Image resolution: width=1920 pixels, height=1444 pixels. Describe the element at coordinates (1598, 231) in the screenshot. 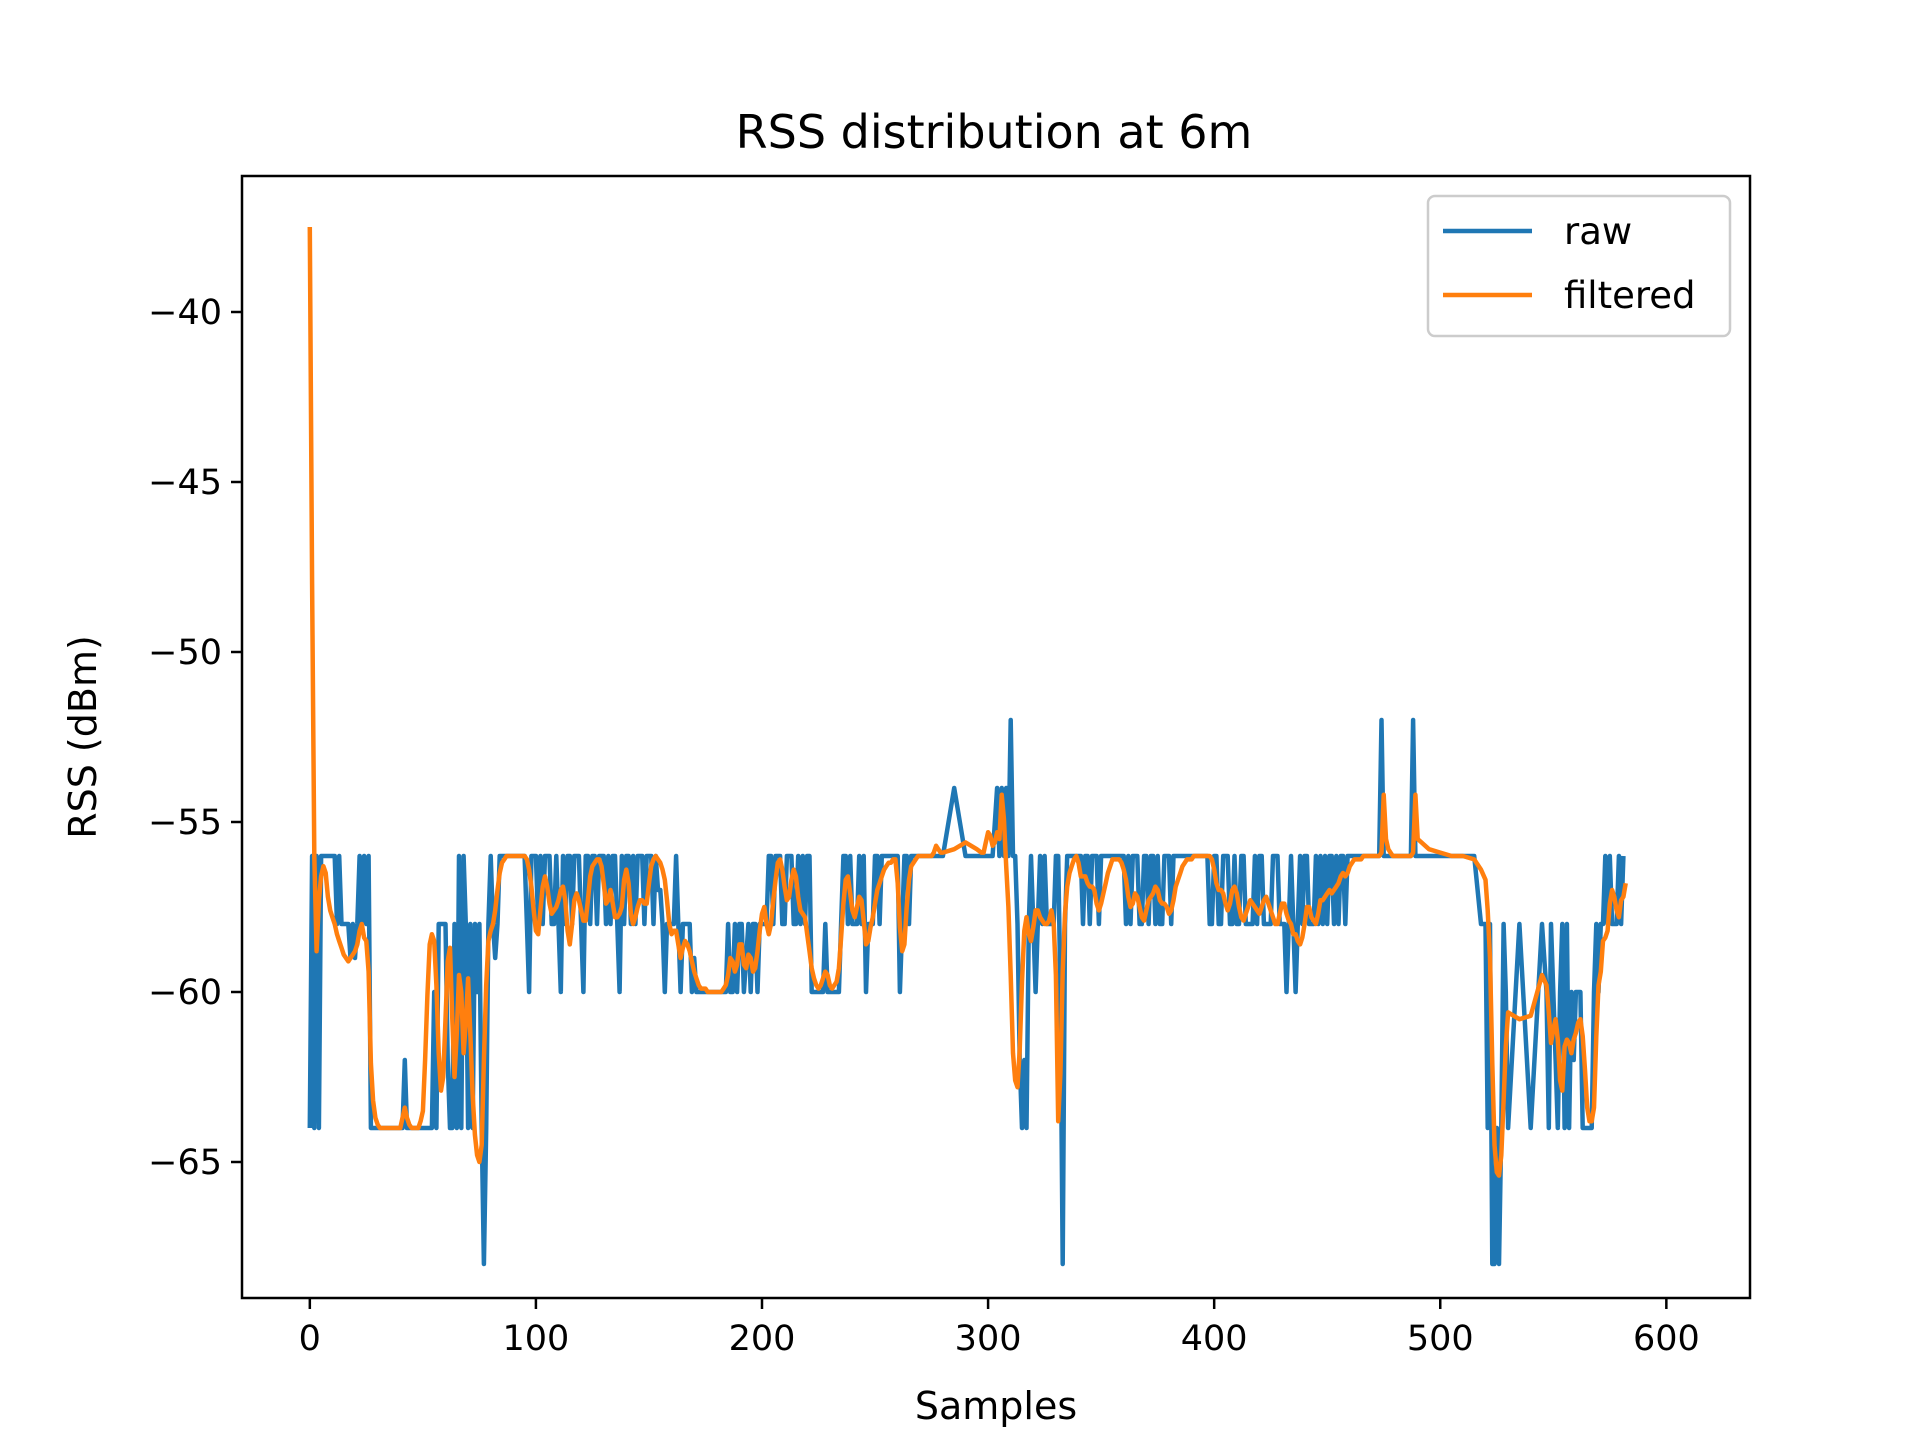

I see `legend-label-raw: raw` at that location.